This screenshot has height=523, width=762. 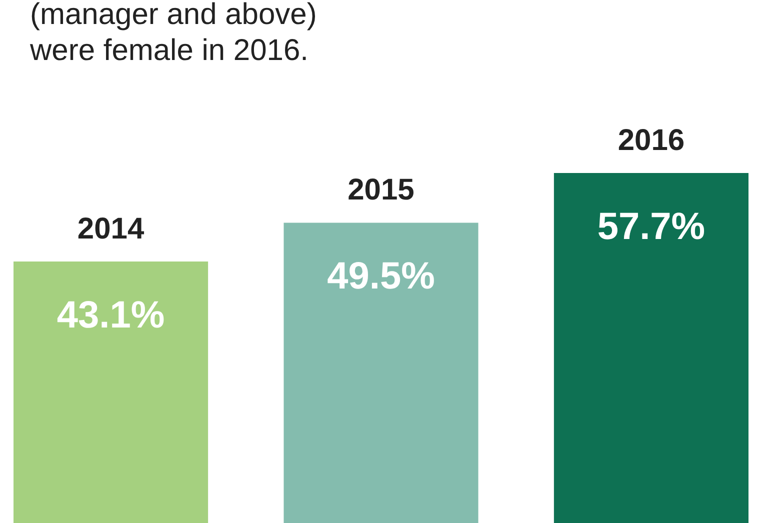 I want to click on data-label: 49.5%, so click(x=381, y=277).